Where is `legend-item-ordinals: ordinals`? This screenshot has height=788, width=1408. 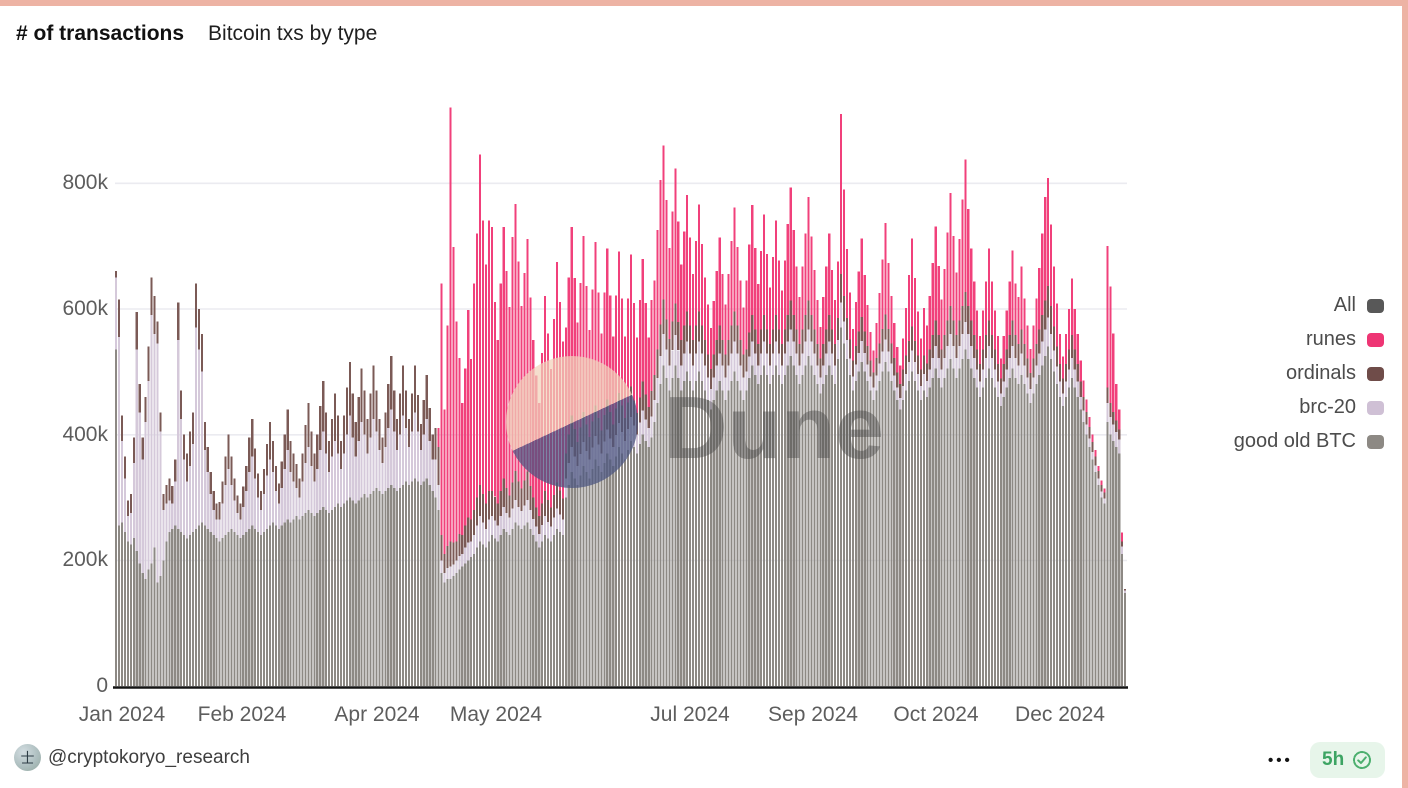
legend-item-ordinals: ordinals is located at coordinates (1309, 373).